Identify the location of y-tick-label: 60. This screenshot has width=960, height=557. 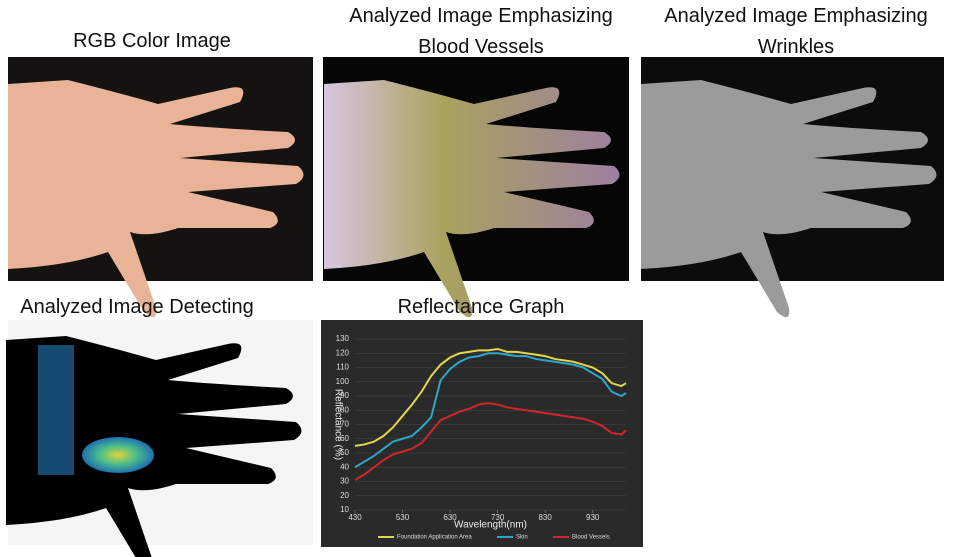
(344, 438).